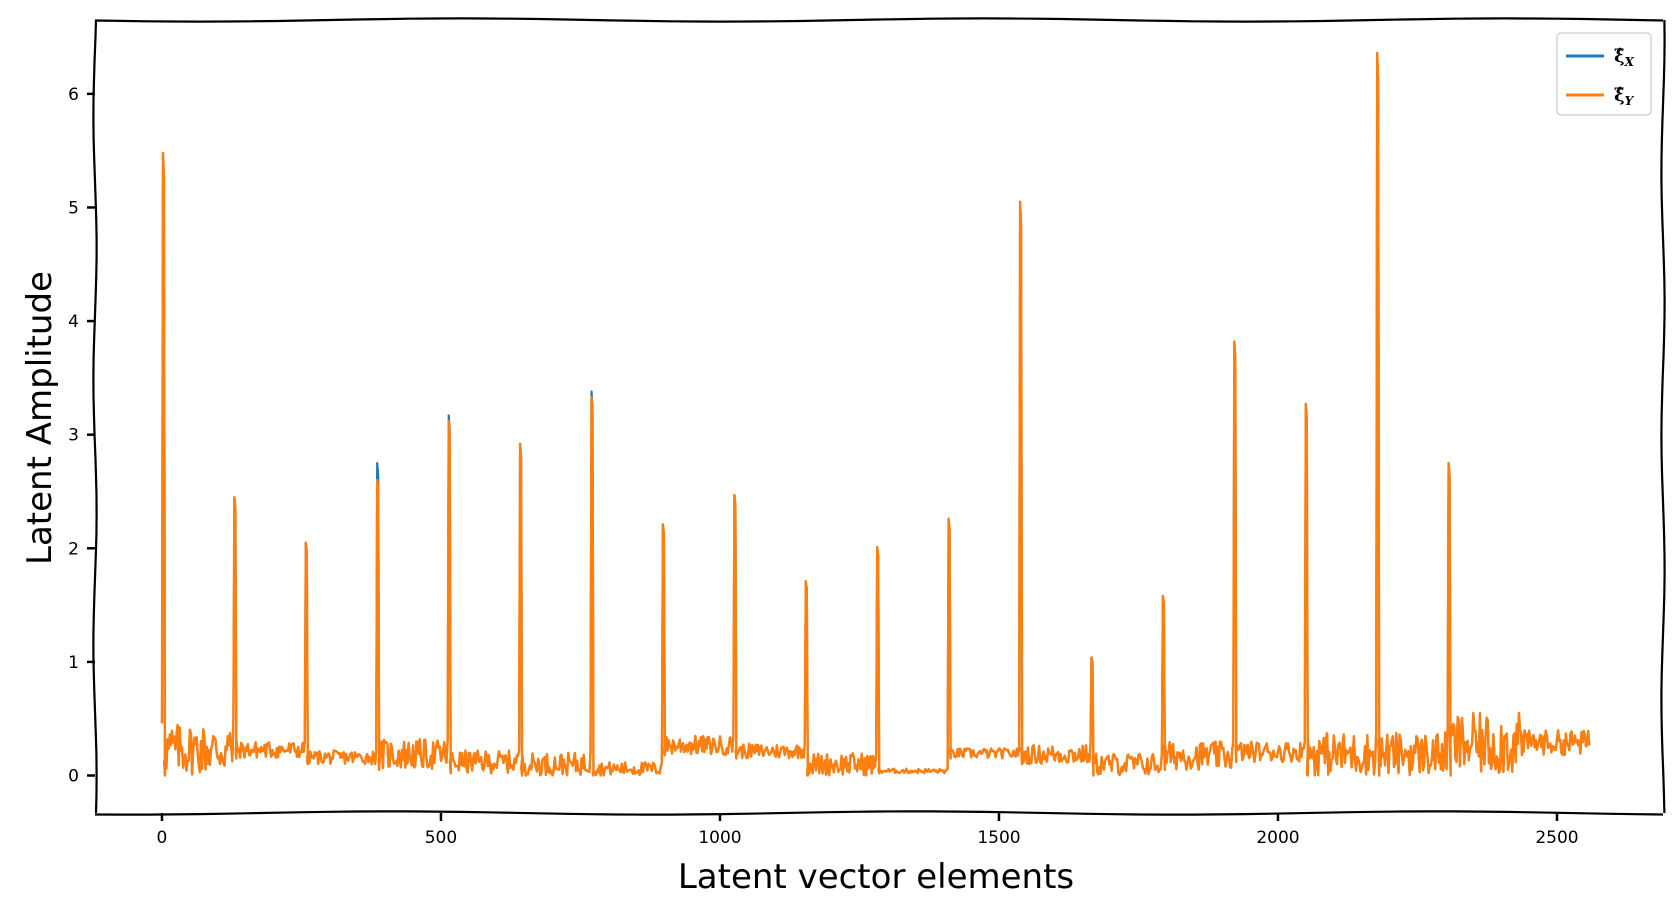 The height and width of the screenshot is (916, 1680). I want to click on y-tick-label: 6, so click(73, 95).